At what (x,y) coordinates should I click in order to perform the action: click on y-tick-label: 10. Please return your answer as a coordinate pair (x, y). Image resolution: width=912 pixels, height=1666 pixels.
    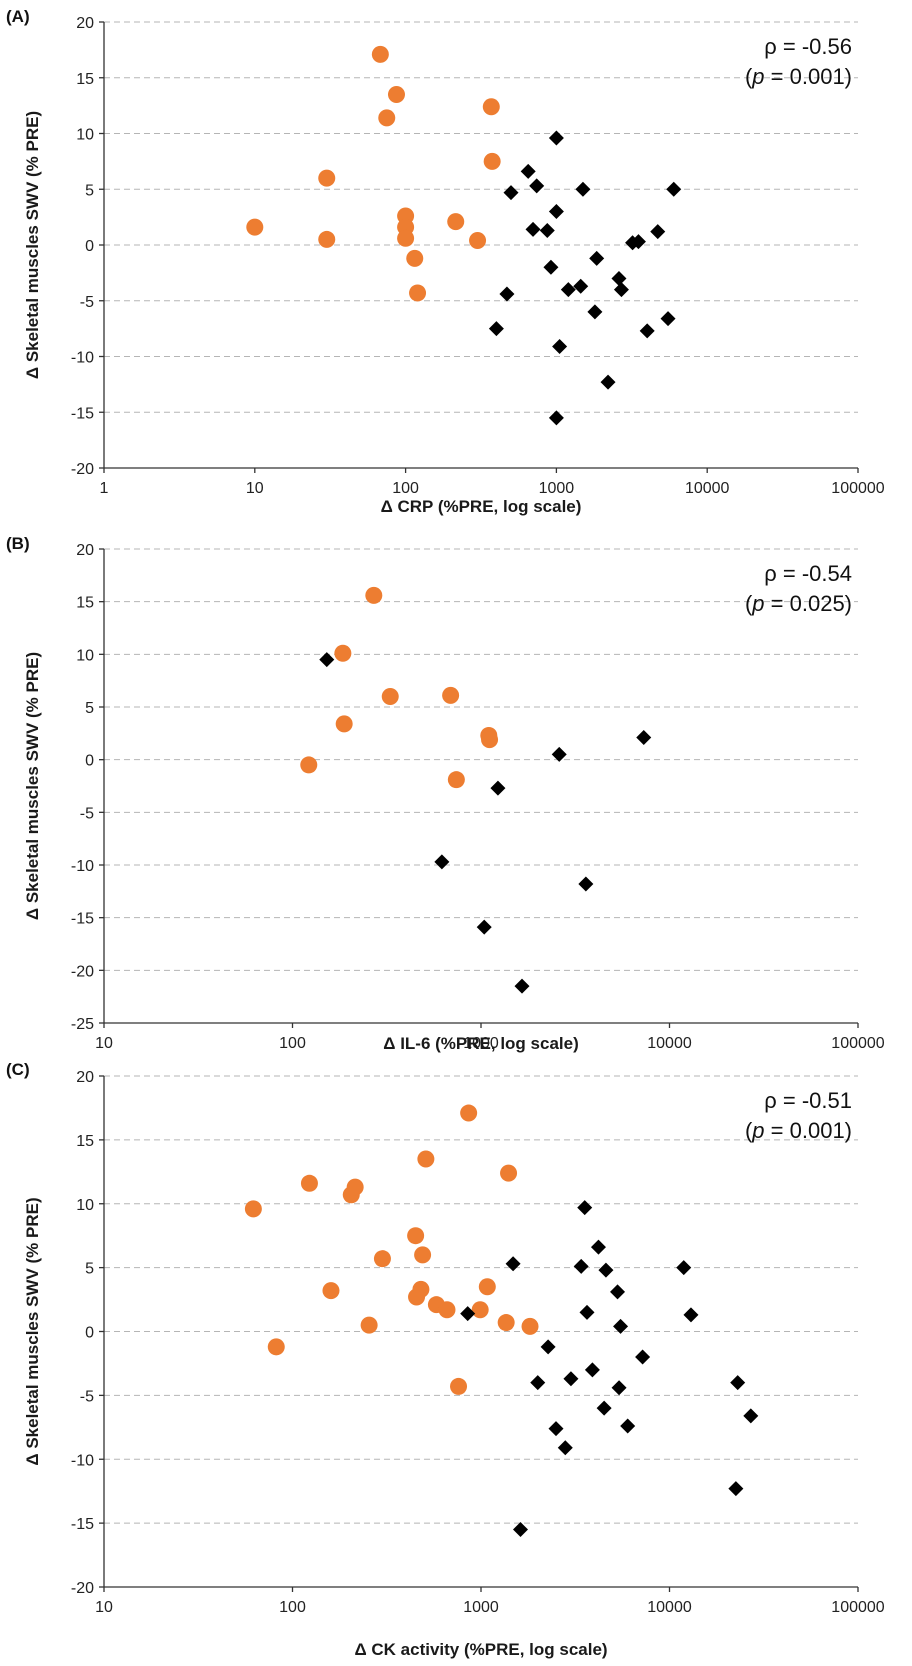
    Looking at the image, I should click on (85, 135).